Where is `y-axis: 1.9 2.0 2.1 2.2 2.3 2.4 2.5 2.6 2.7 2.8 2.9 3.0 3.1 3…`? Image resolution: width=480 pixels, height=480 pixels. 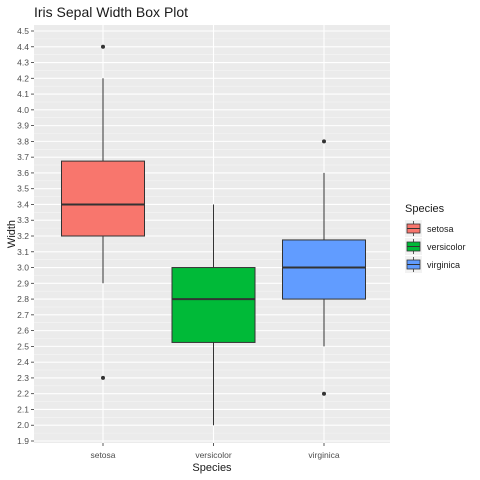
y-axis: 1.9 2.0 2.1 2.2 2.3 2.4 2.5 2.6 2.7 2.8 2.9 3.0 3.1 3… is located at coordinates (25, 236).